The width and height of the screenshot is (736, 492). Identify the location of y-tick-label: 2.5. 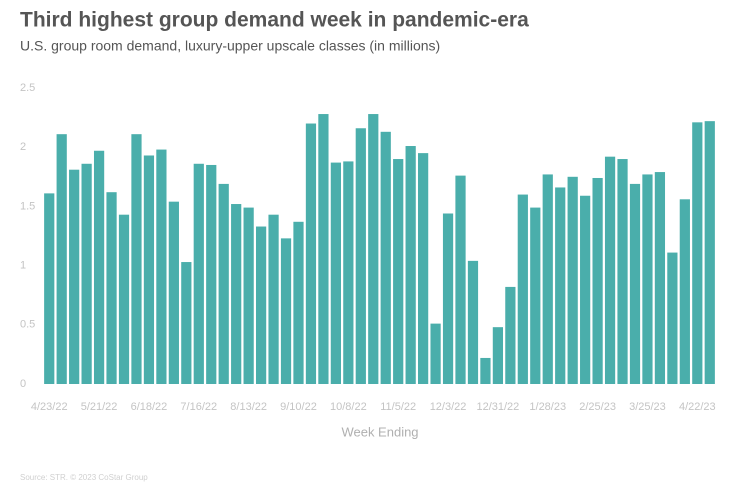
(27, 88).